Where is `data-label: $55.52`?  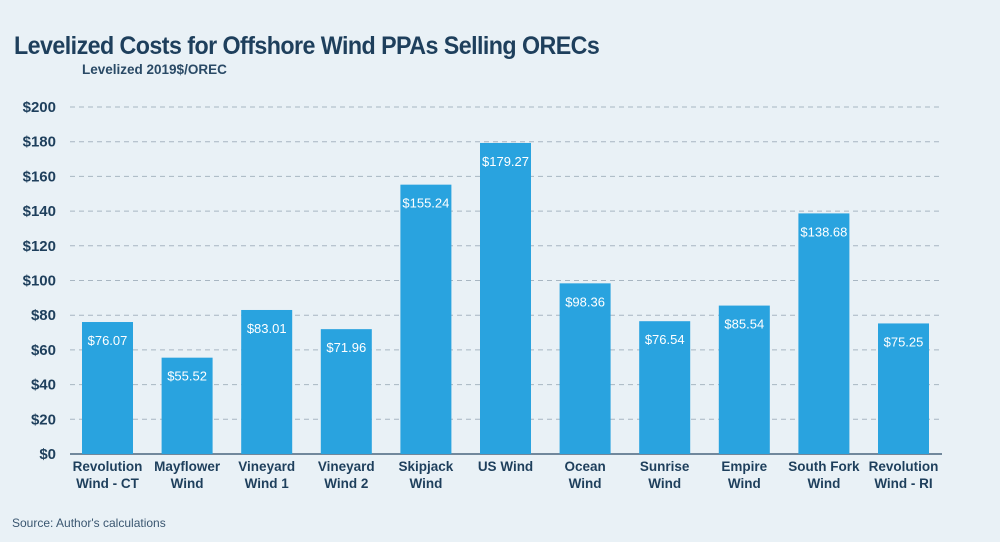
data-label: $55.52 is located at coordinates (187, 376).